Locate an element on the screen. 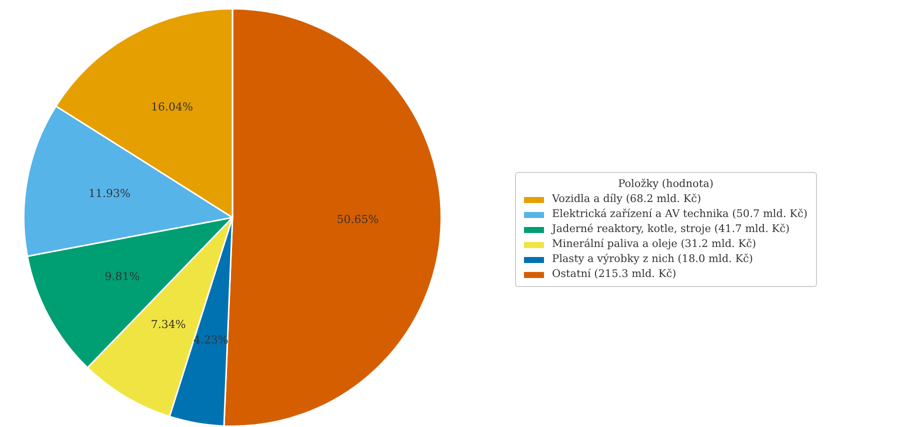  legend-label: Jaderné reaktory, kotle, stroje (41.7 mld. Kč) is located at coordinates (671, 229).